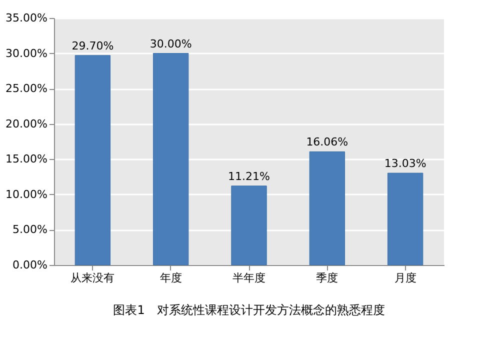 The width and height of the screenshot is (479, 349). I want to click on data-label: 16.06%, so click(327, 142).